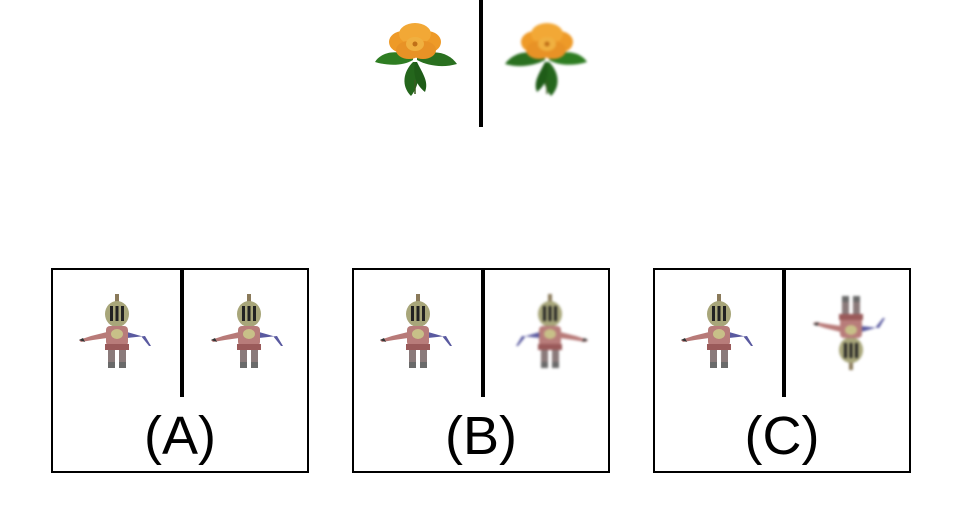 The image size is (963, 526). Describe the element at coordinates (180, 436) in the screenshot. I see `option-label: (A)` at that location.